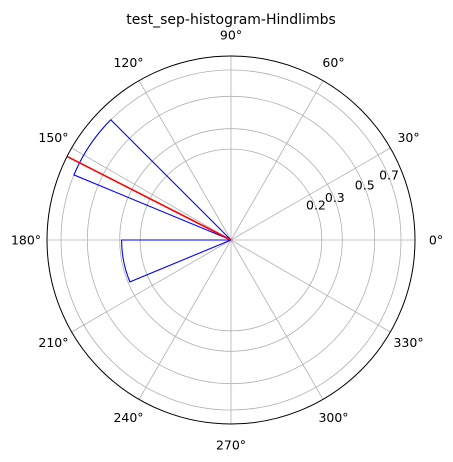  What do you see at coordinates (53, 342) in the screenshot?
I see `angle-tick-label: 210°` at bounding box center [53, 342].